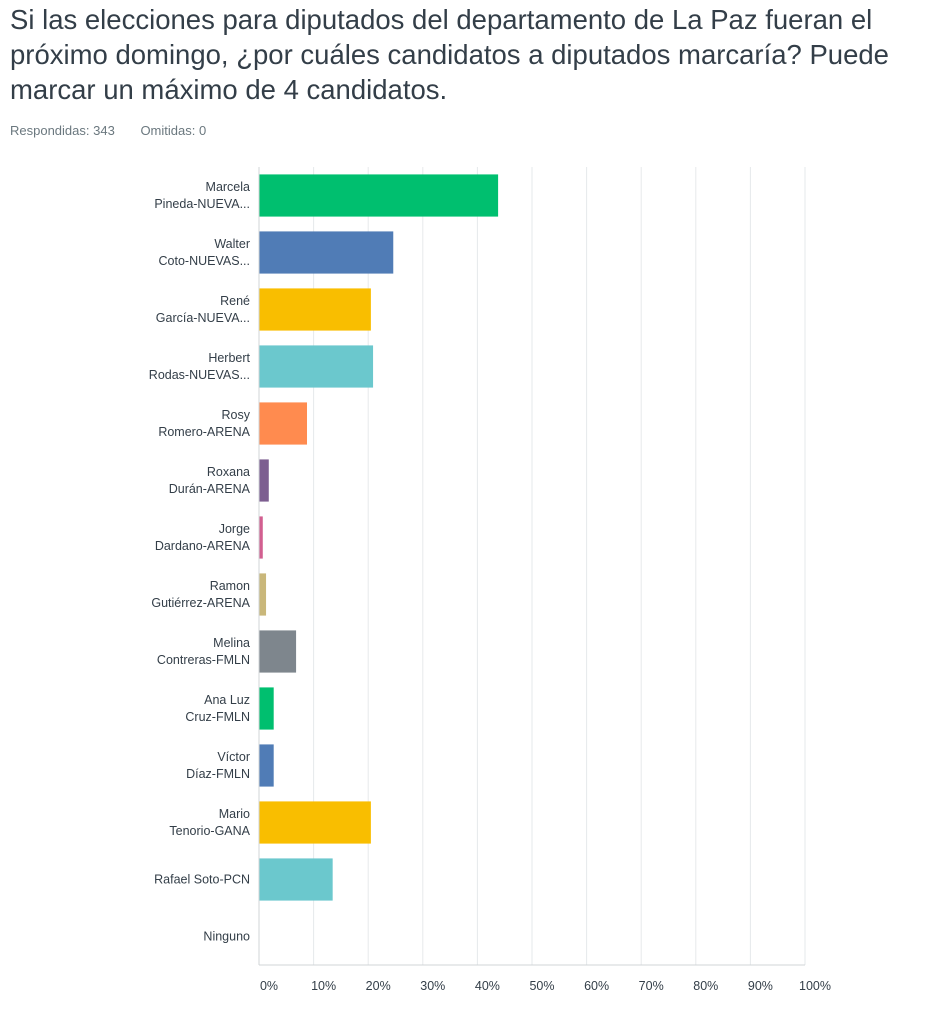  I want to click on category-label: Gutiérrez-ARENA, so click(200, 603).